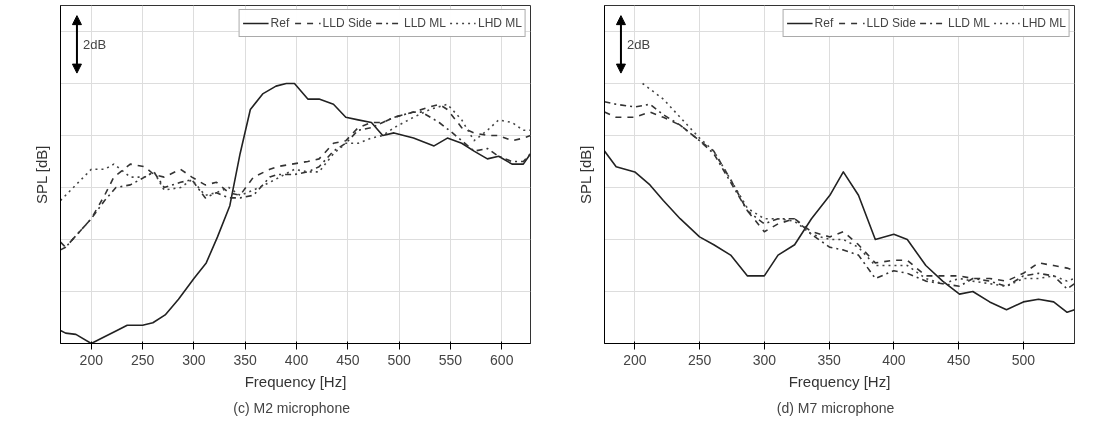  I want to click on x-tick-label: 550, so click(450, 359).